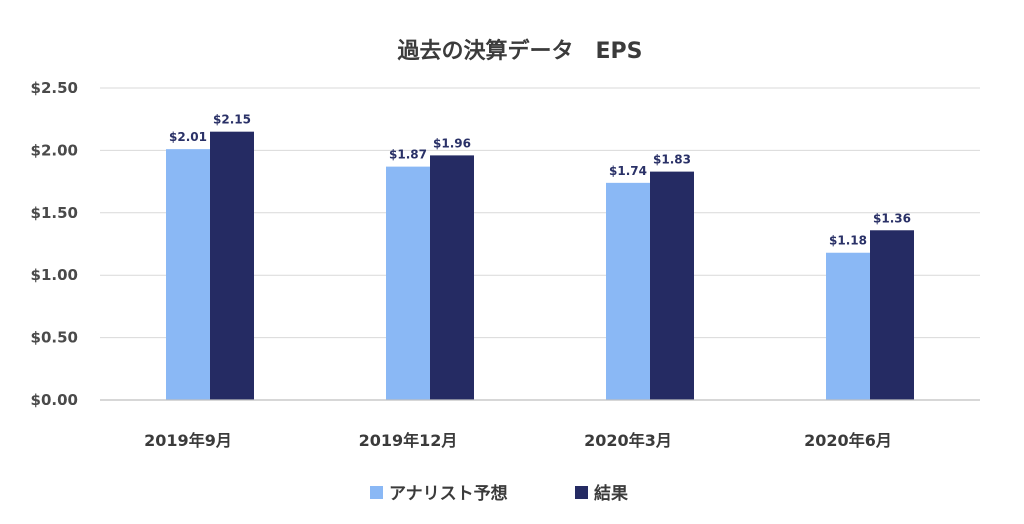 This screenshot has width=1024, height=524. What do you see at coordinates (448, 493) in the screenshot?
I see `legend-label-analyst: アナリスト予想` at bounding box center [448, 493].